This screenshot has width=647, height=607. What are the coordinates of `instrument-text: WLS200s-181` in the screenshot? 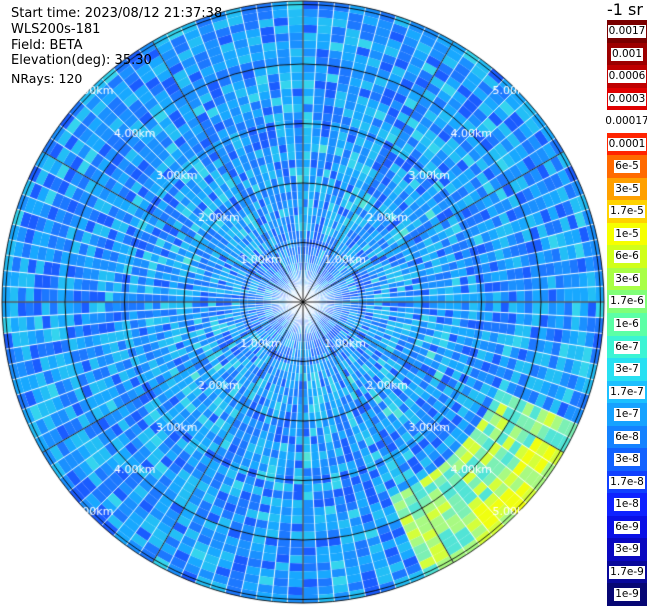 It's located at (56, 29).